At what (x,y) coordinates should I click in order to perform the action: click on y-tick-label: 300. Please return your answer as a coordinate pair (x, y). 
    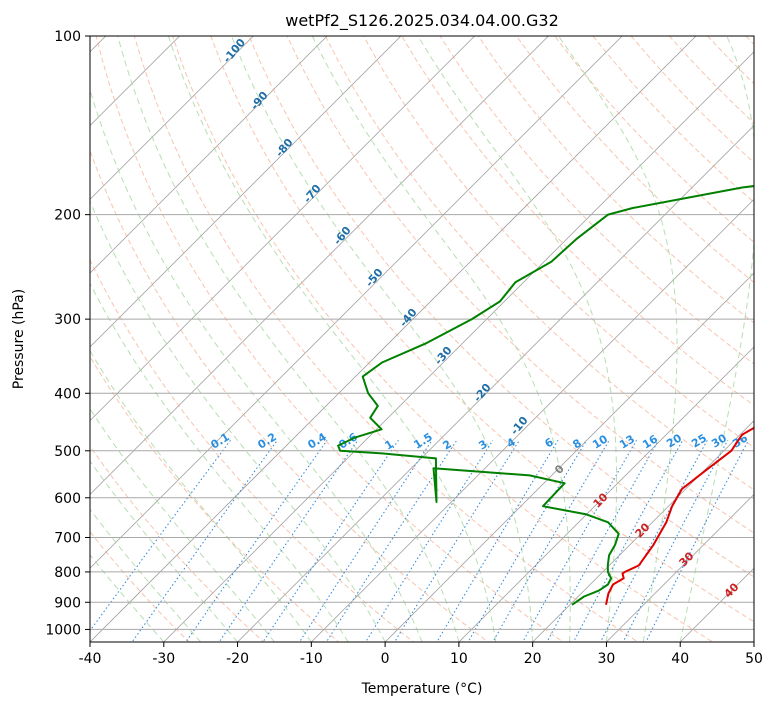
    Looking at the image, I should click on (67, 320).